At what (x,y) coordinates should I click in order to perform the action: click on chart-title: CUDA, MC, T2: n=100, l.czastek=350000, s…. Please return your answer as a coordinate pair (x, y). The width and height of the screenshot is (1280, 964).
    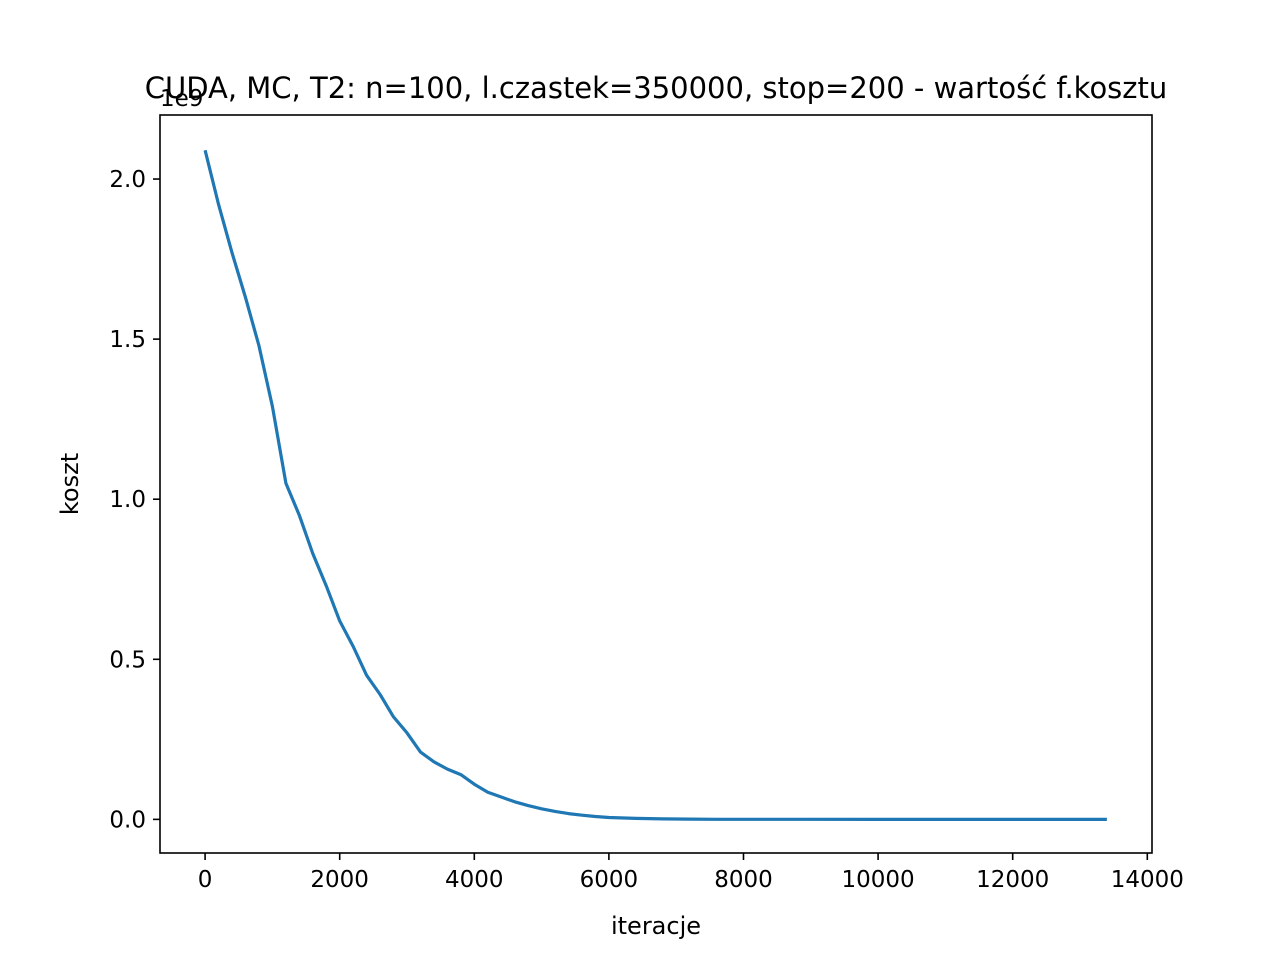
    Looking at the image, I should click on (656, 88).